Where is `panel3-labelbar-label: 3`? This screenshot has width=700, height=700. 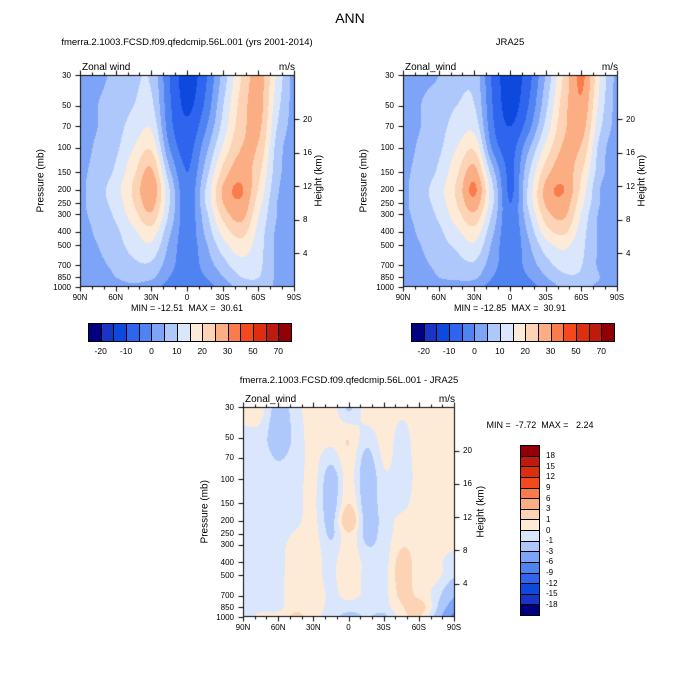 panel3-labelbar-label: 3 is located at coordinates (548, 509).